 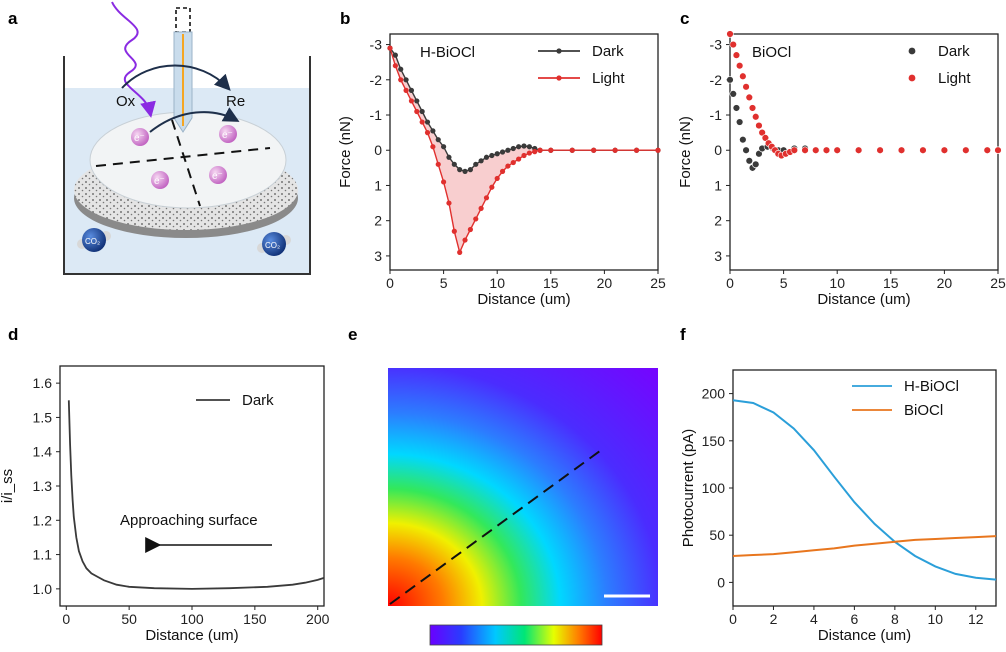 What do you see at coordinates (730, 283) in the screenshot?
I see `x-tick-label: 0` at bounding box center [730, 283].